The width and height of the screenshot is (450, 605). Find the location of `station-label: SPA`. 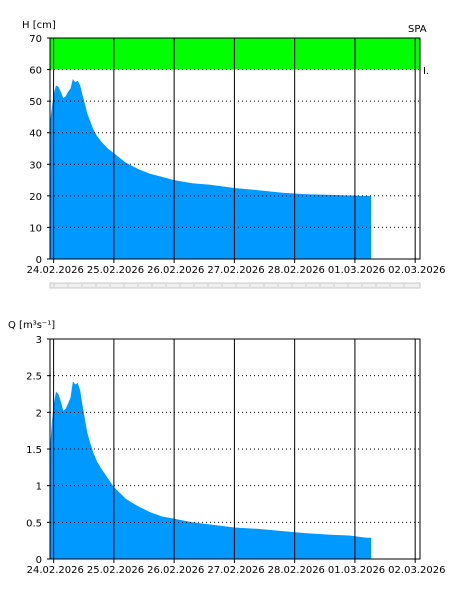

station-label: SPA is located at coordinates (417, 29).